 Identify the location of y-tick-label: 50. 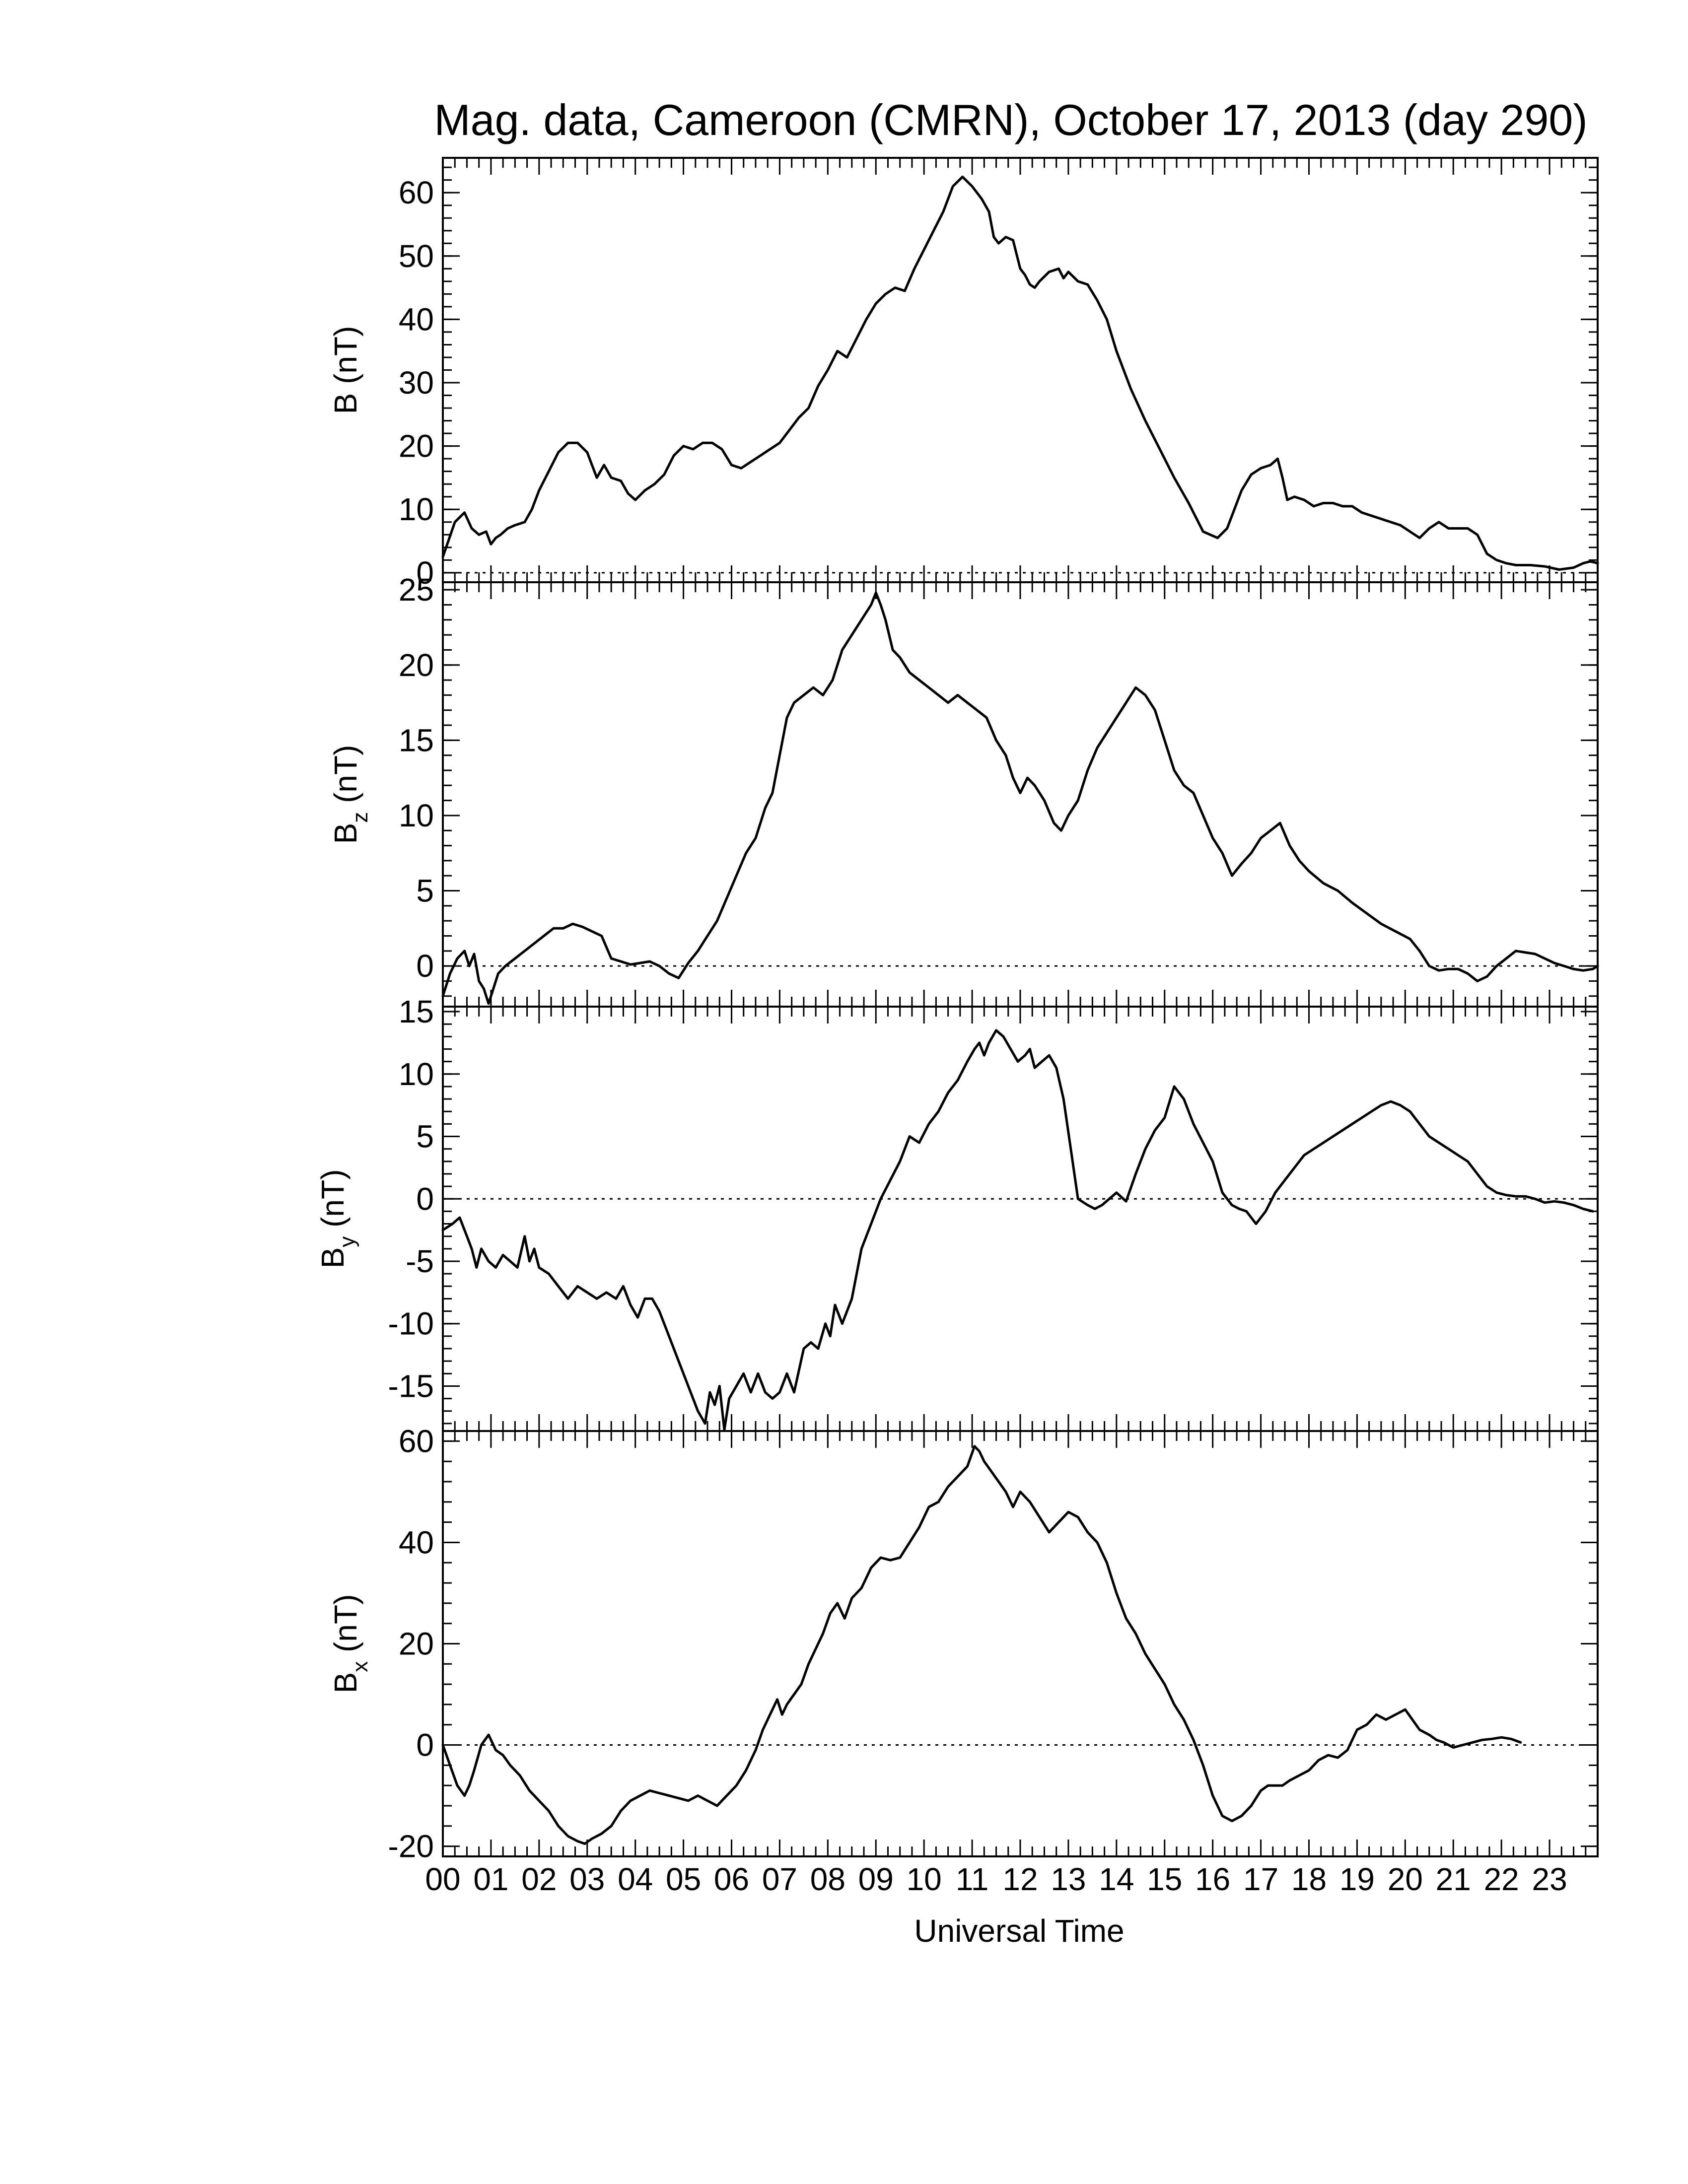
(416, 256).